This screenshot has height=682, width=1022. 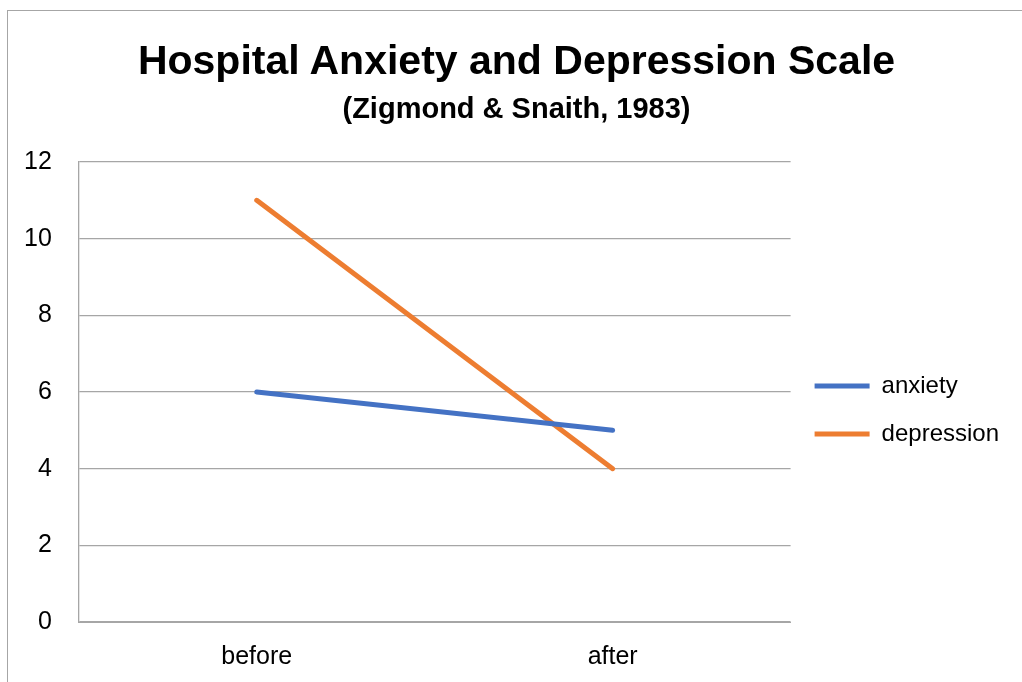 What do you see at coordinates (516, 107) in the screenshot?
I see `chart-subtitle: (Zigmond & Snaith, 1983)` at bounding box center [516, 107].